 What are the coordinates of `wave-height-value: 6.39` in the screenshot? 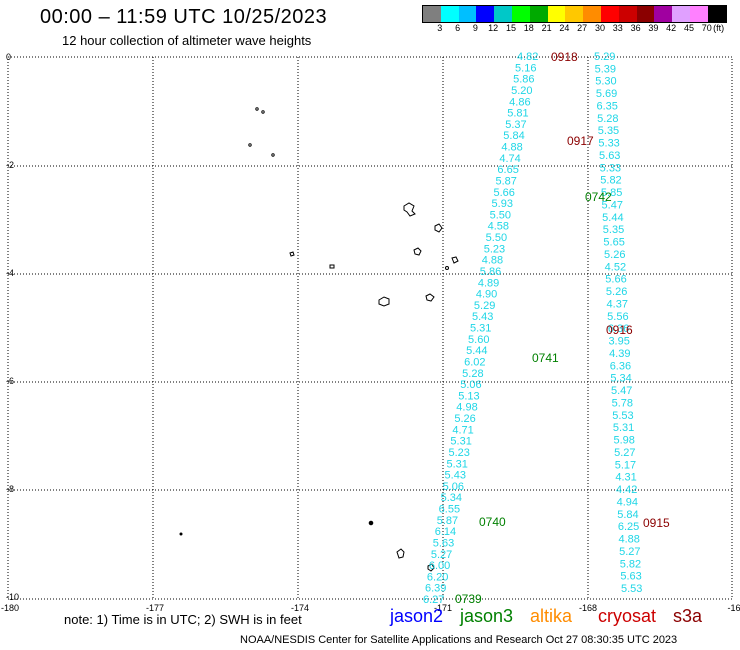 It's located at (435, 589).